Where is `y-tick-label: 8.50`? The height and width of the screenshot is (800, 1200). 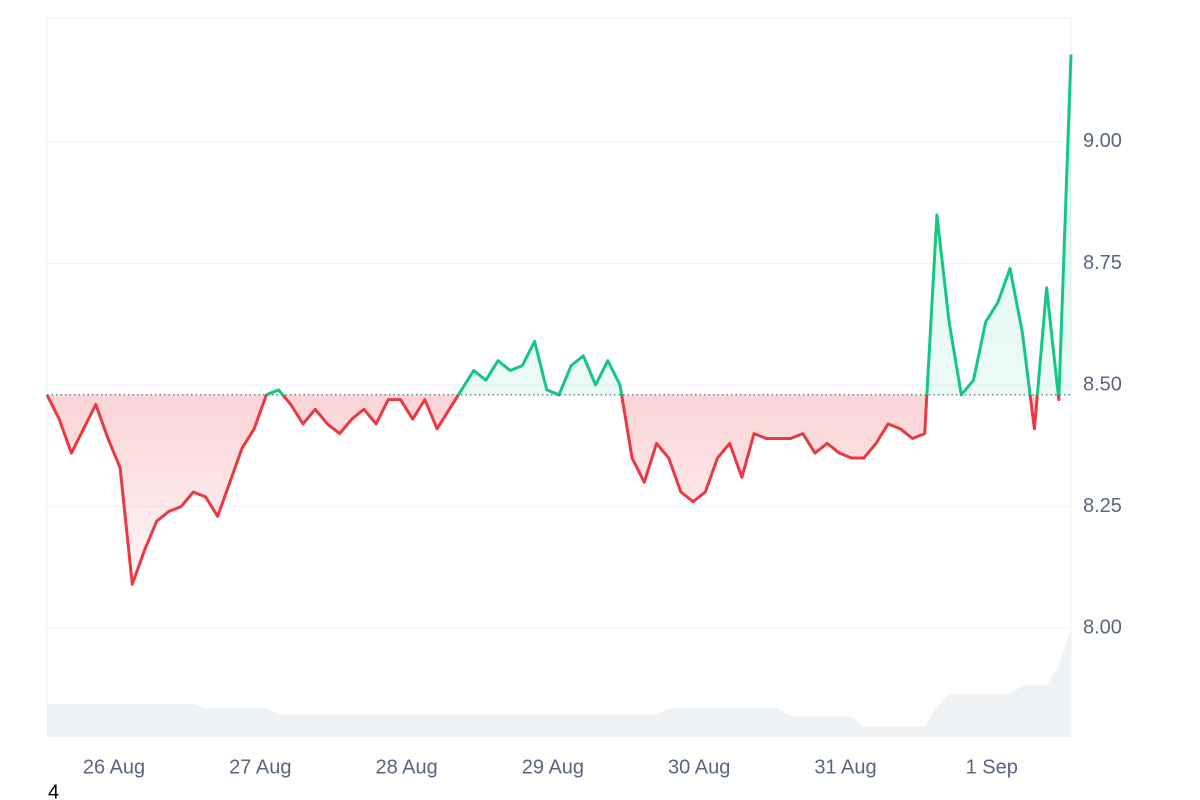 y-tick-label: 8.50 is located at coordinates (1102, 384).